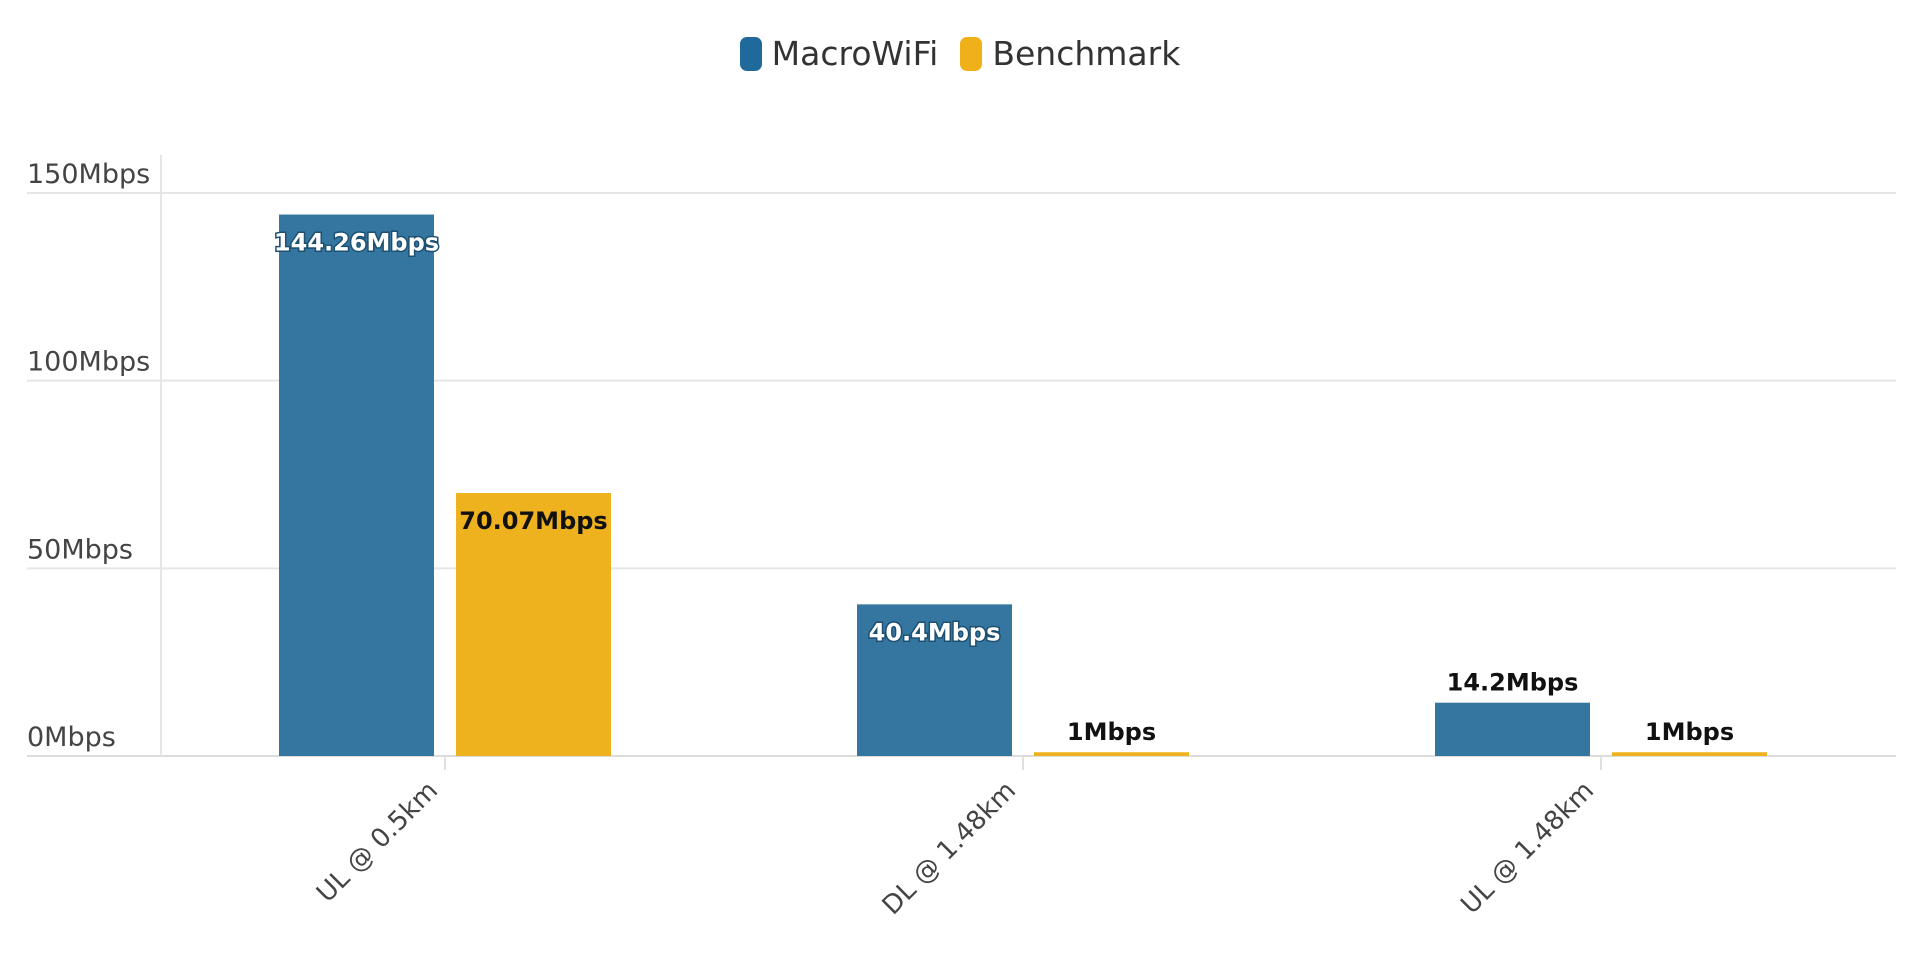 The height and width of the screenshot is (962, 1920). Describe the element at coordinates (88, 362) in the screenshot. I see `y-tick-label: 100Mbps` at that location.